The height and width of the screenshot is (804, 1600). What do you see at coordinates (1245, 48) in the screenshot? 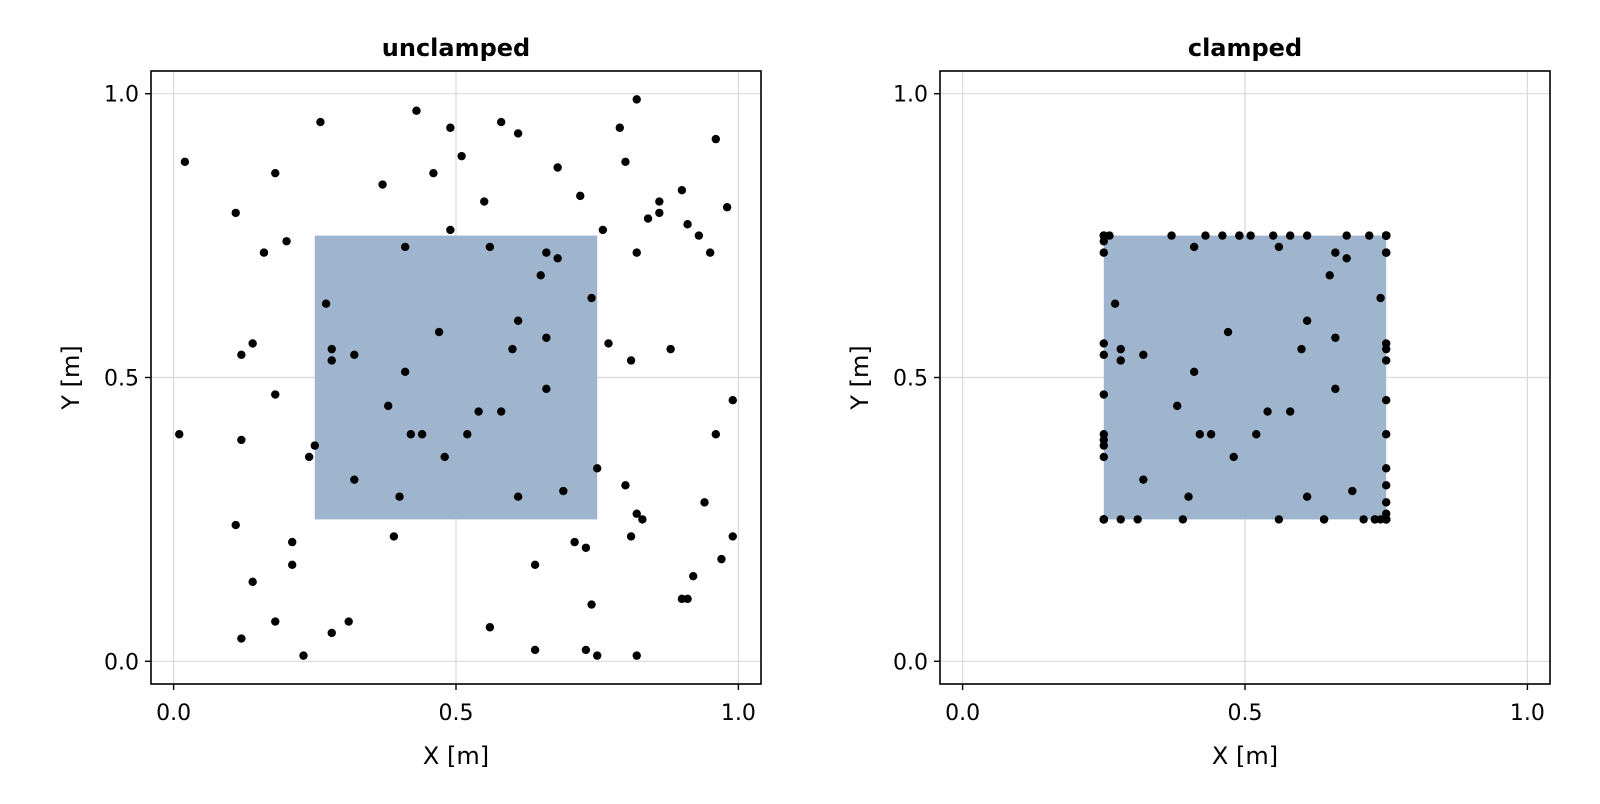
I see `chart-title: clamped` at bounding box center [1245, 48].